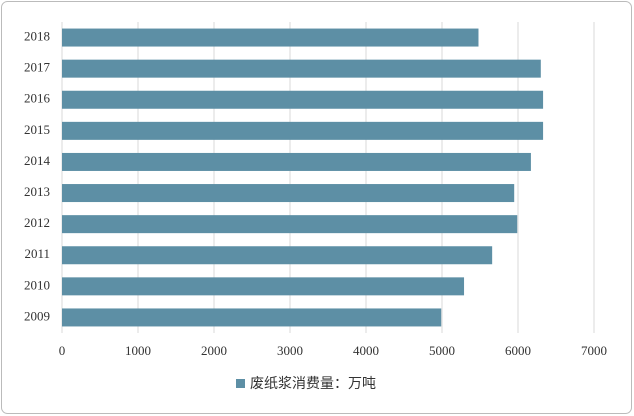 This screenshot has height=416, width=634. Describe the element at coordinates (37, 222) in the screenshot. I see `y-tick-label: 2012` at that location.